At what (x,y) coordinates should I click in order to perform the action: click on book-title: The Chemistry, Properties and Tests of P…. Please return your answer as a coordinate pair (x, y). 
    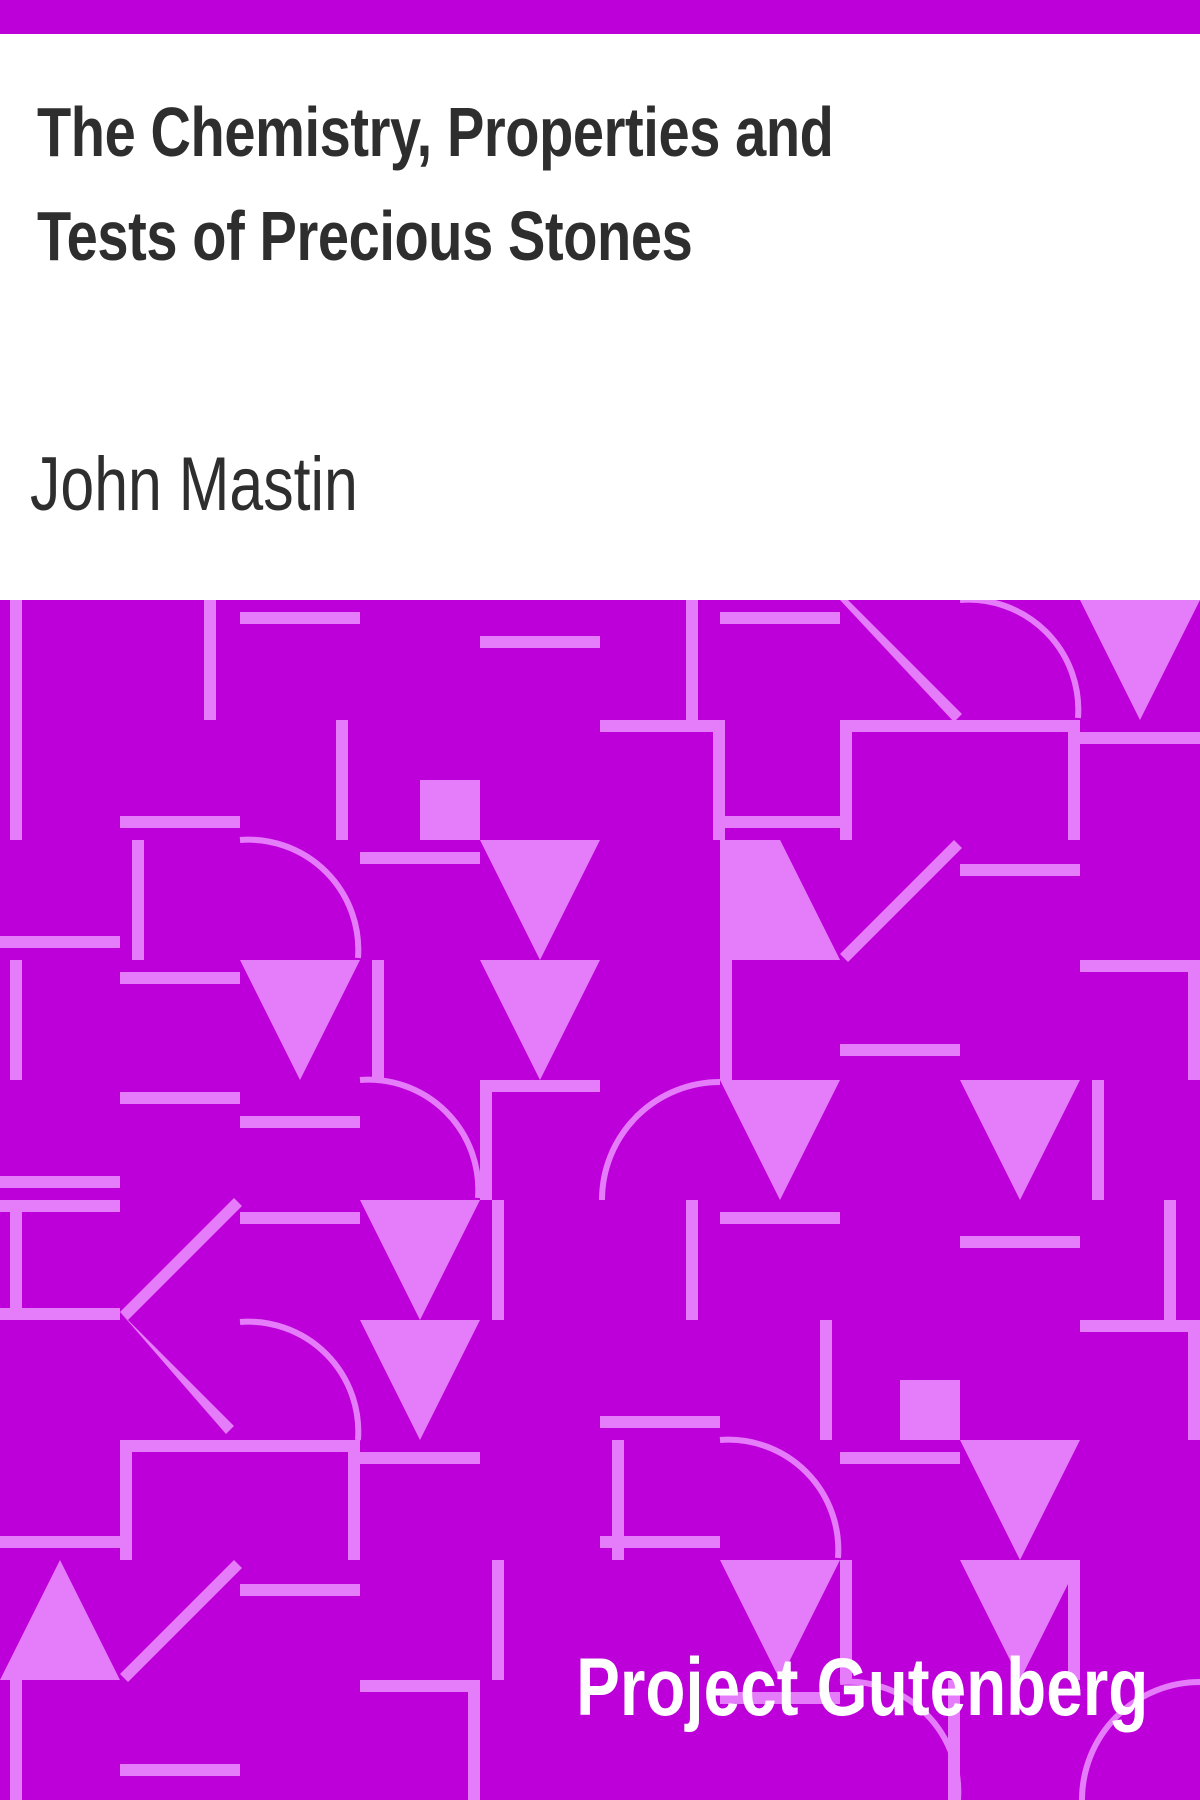
    Looking at the image, I should click on (435, 184).